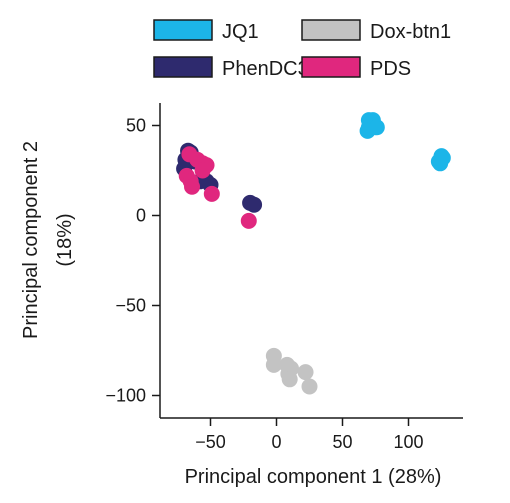  Describe the element at coordinates (210, 442) in the screenshot. I see `x-tick-label: −50` at that location.